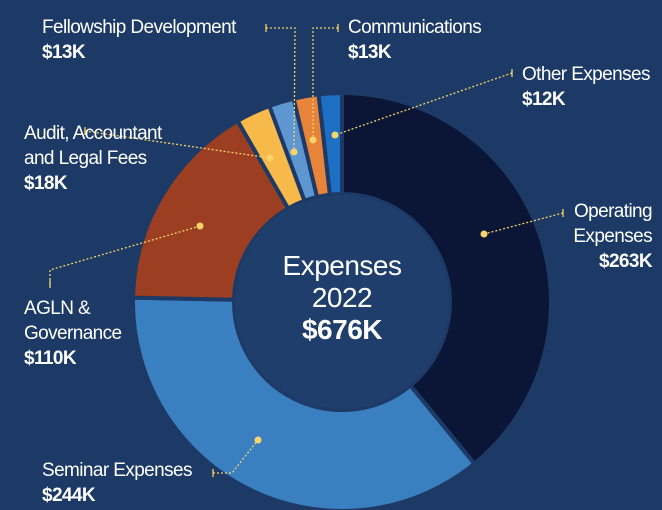 The width and height of the screenshot is (662, 510). I want to click on slice-name: Audit, Accountant and Legal Fees, so click(93, 146).